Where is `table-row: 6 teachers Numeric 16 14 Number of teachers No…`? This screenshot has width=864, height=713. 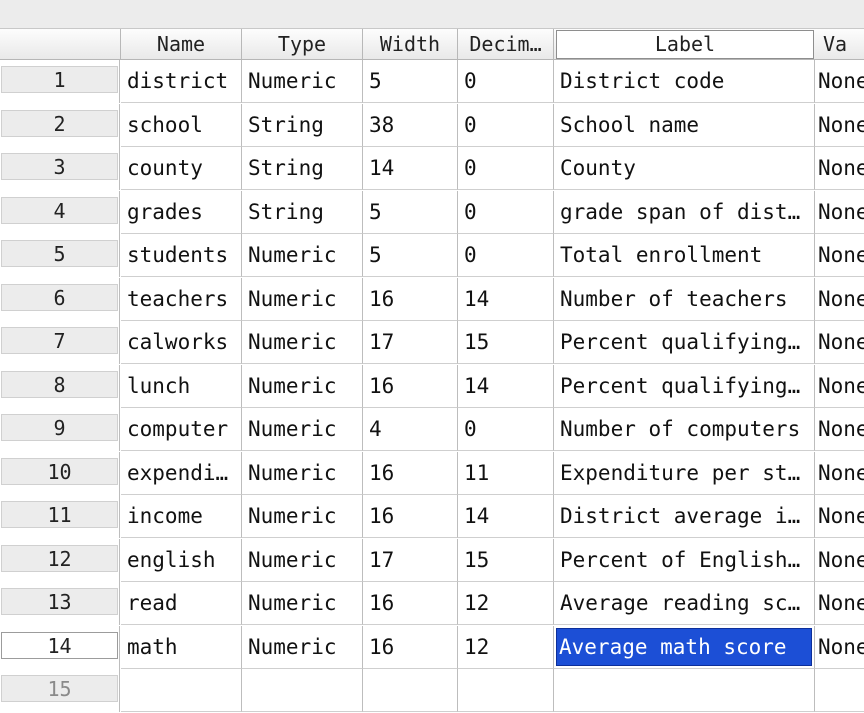
table-row: 6 teachers Numeric 16 14 Number of teachers No… is located at coordinates (432, 299).